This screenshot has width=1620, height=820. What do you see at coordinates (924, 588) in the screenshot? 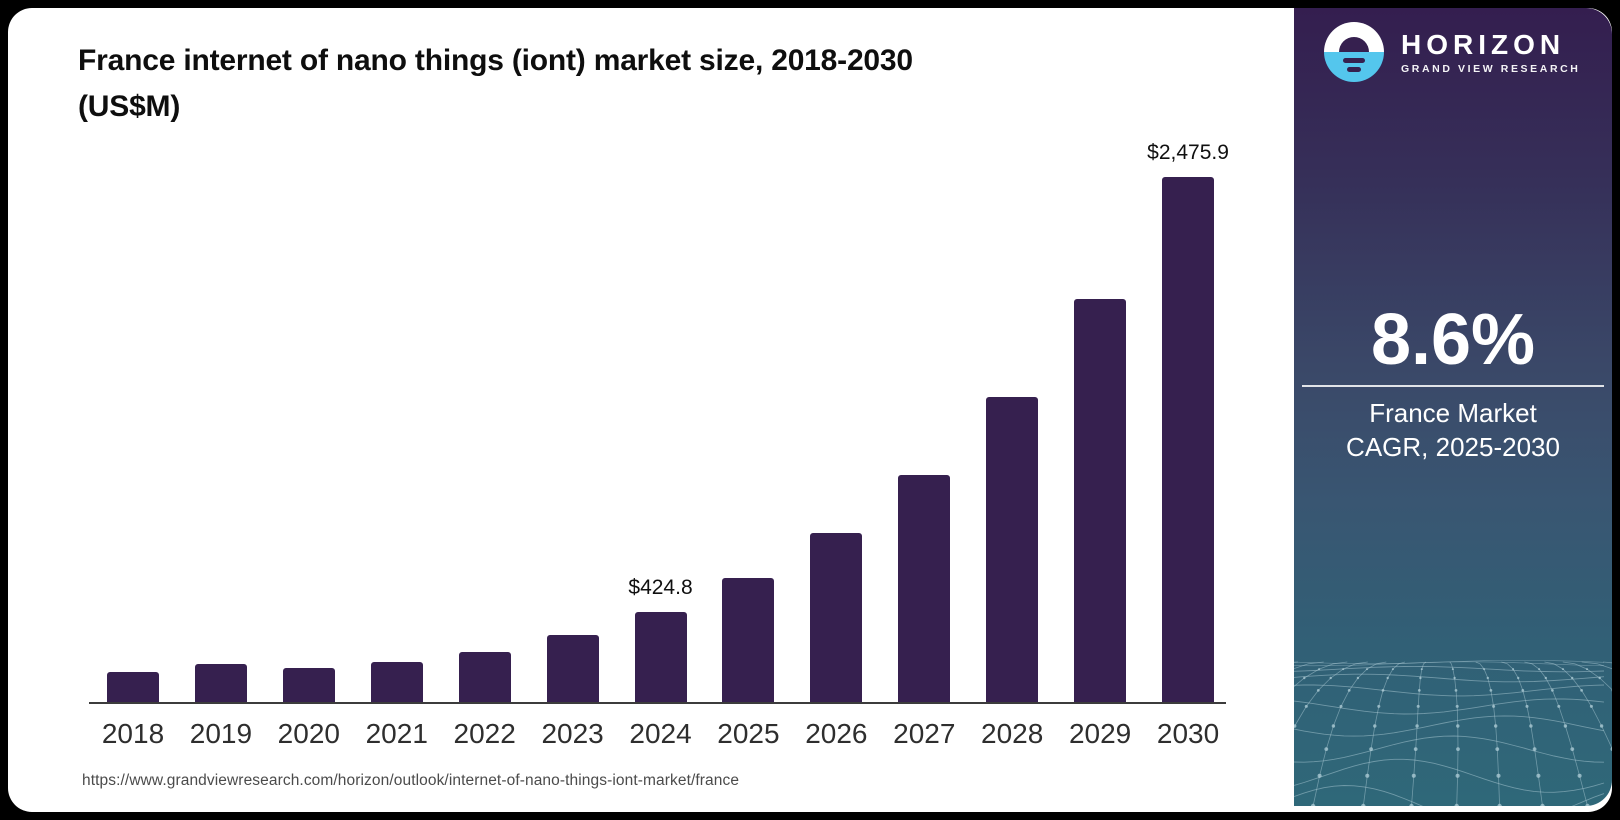
I see `bar-2027` at bounding box center [924, 588].